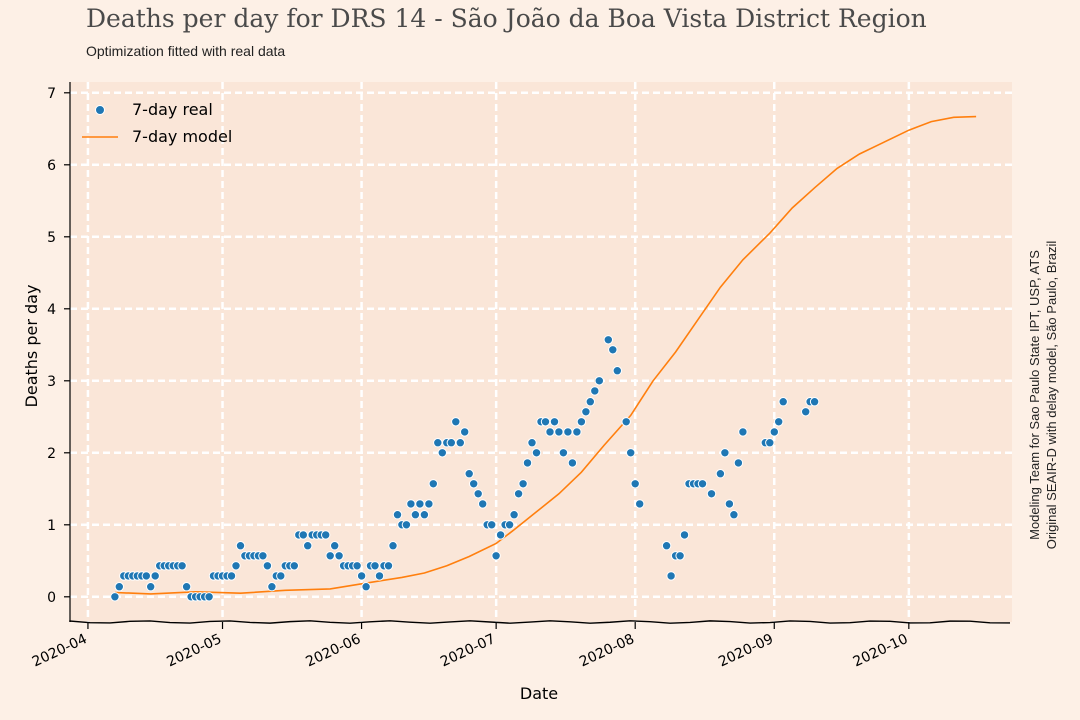  Describe the element at coordinates (746, 650) in the screenshot. I see `x-tick-label: 2020-09` at that location.